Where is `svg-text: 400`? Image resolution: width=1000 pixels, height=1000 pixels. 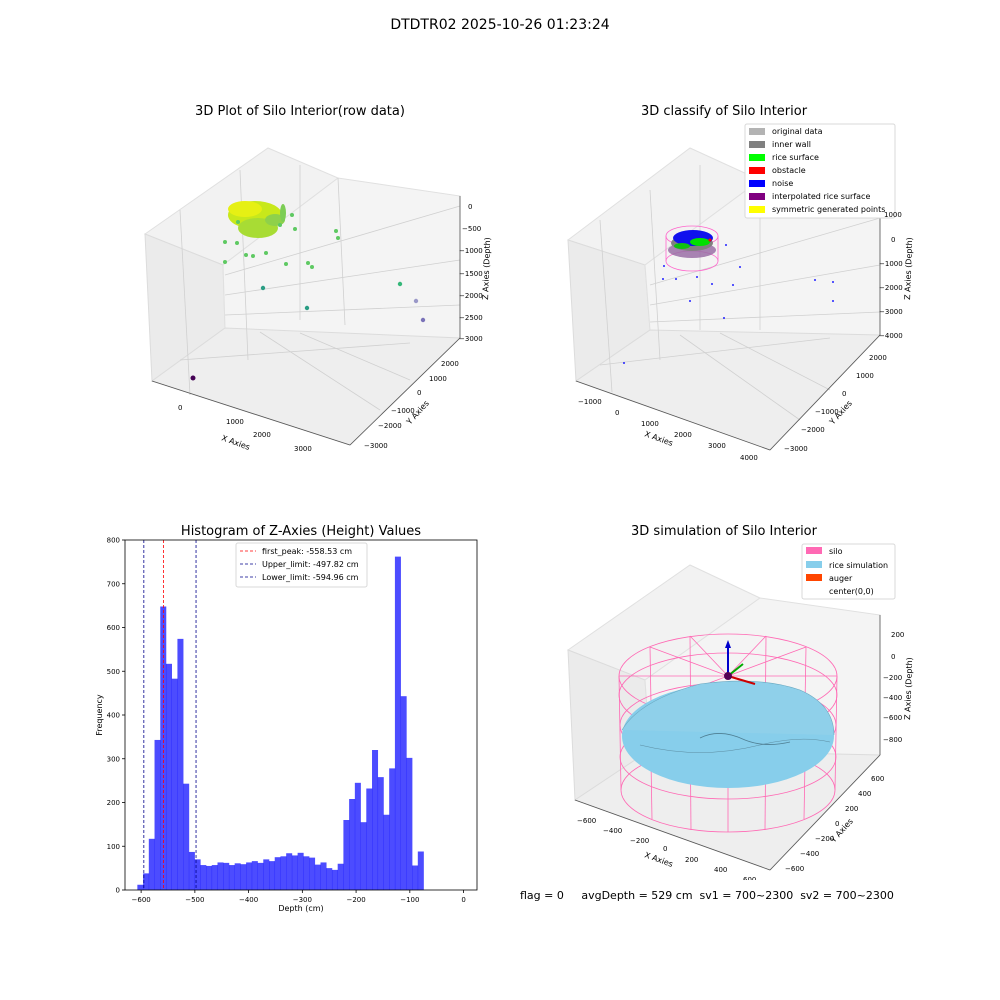 svg-text: 400 is located at coordinates (720, 870).